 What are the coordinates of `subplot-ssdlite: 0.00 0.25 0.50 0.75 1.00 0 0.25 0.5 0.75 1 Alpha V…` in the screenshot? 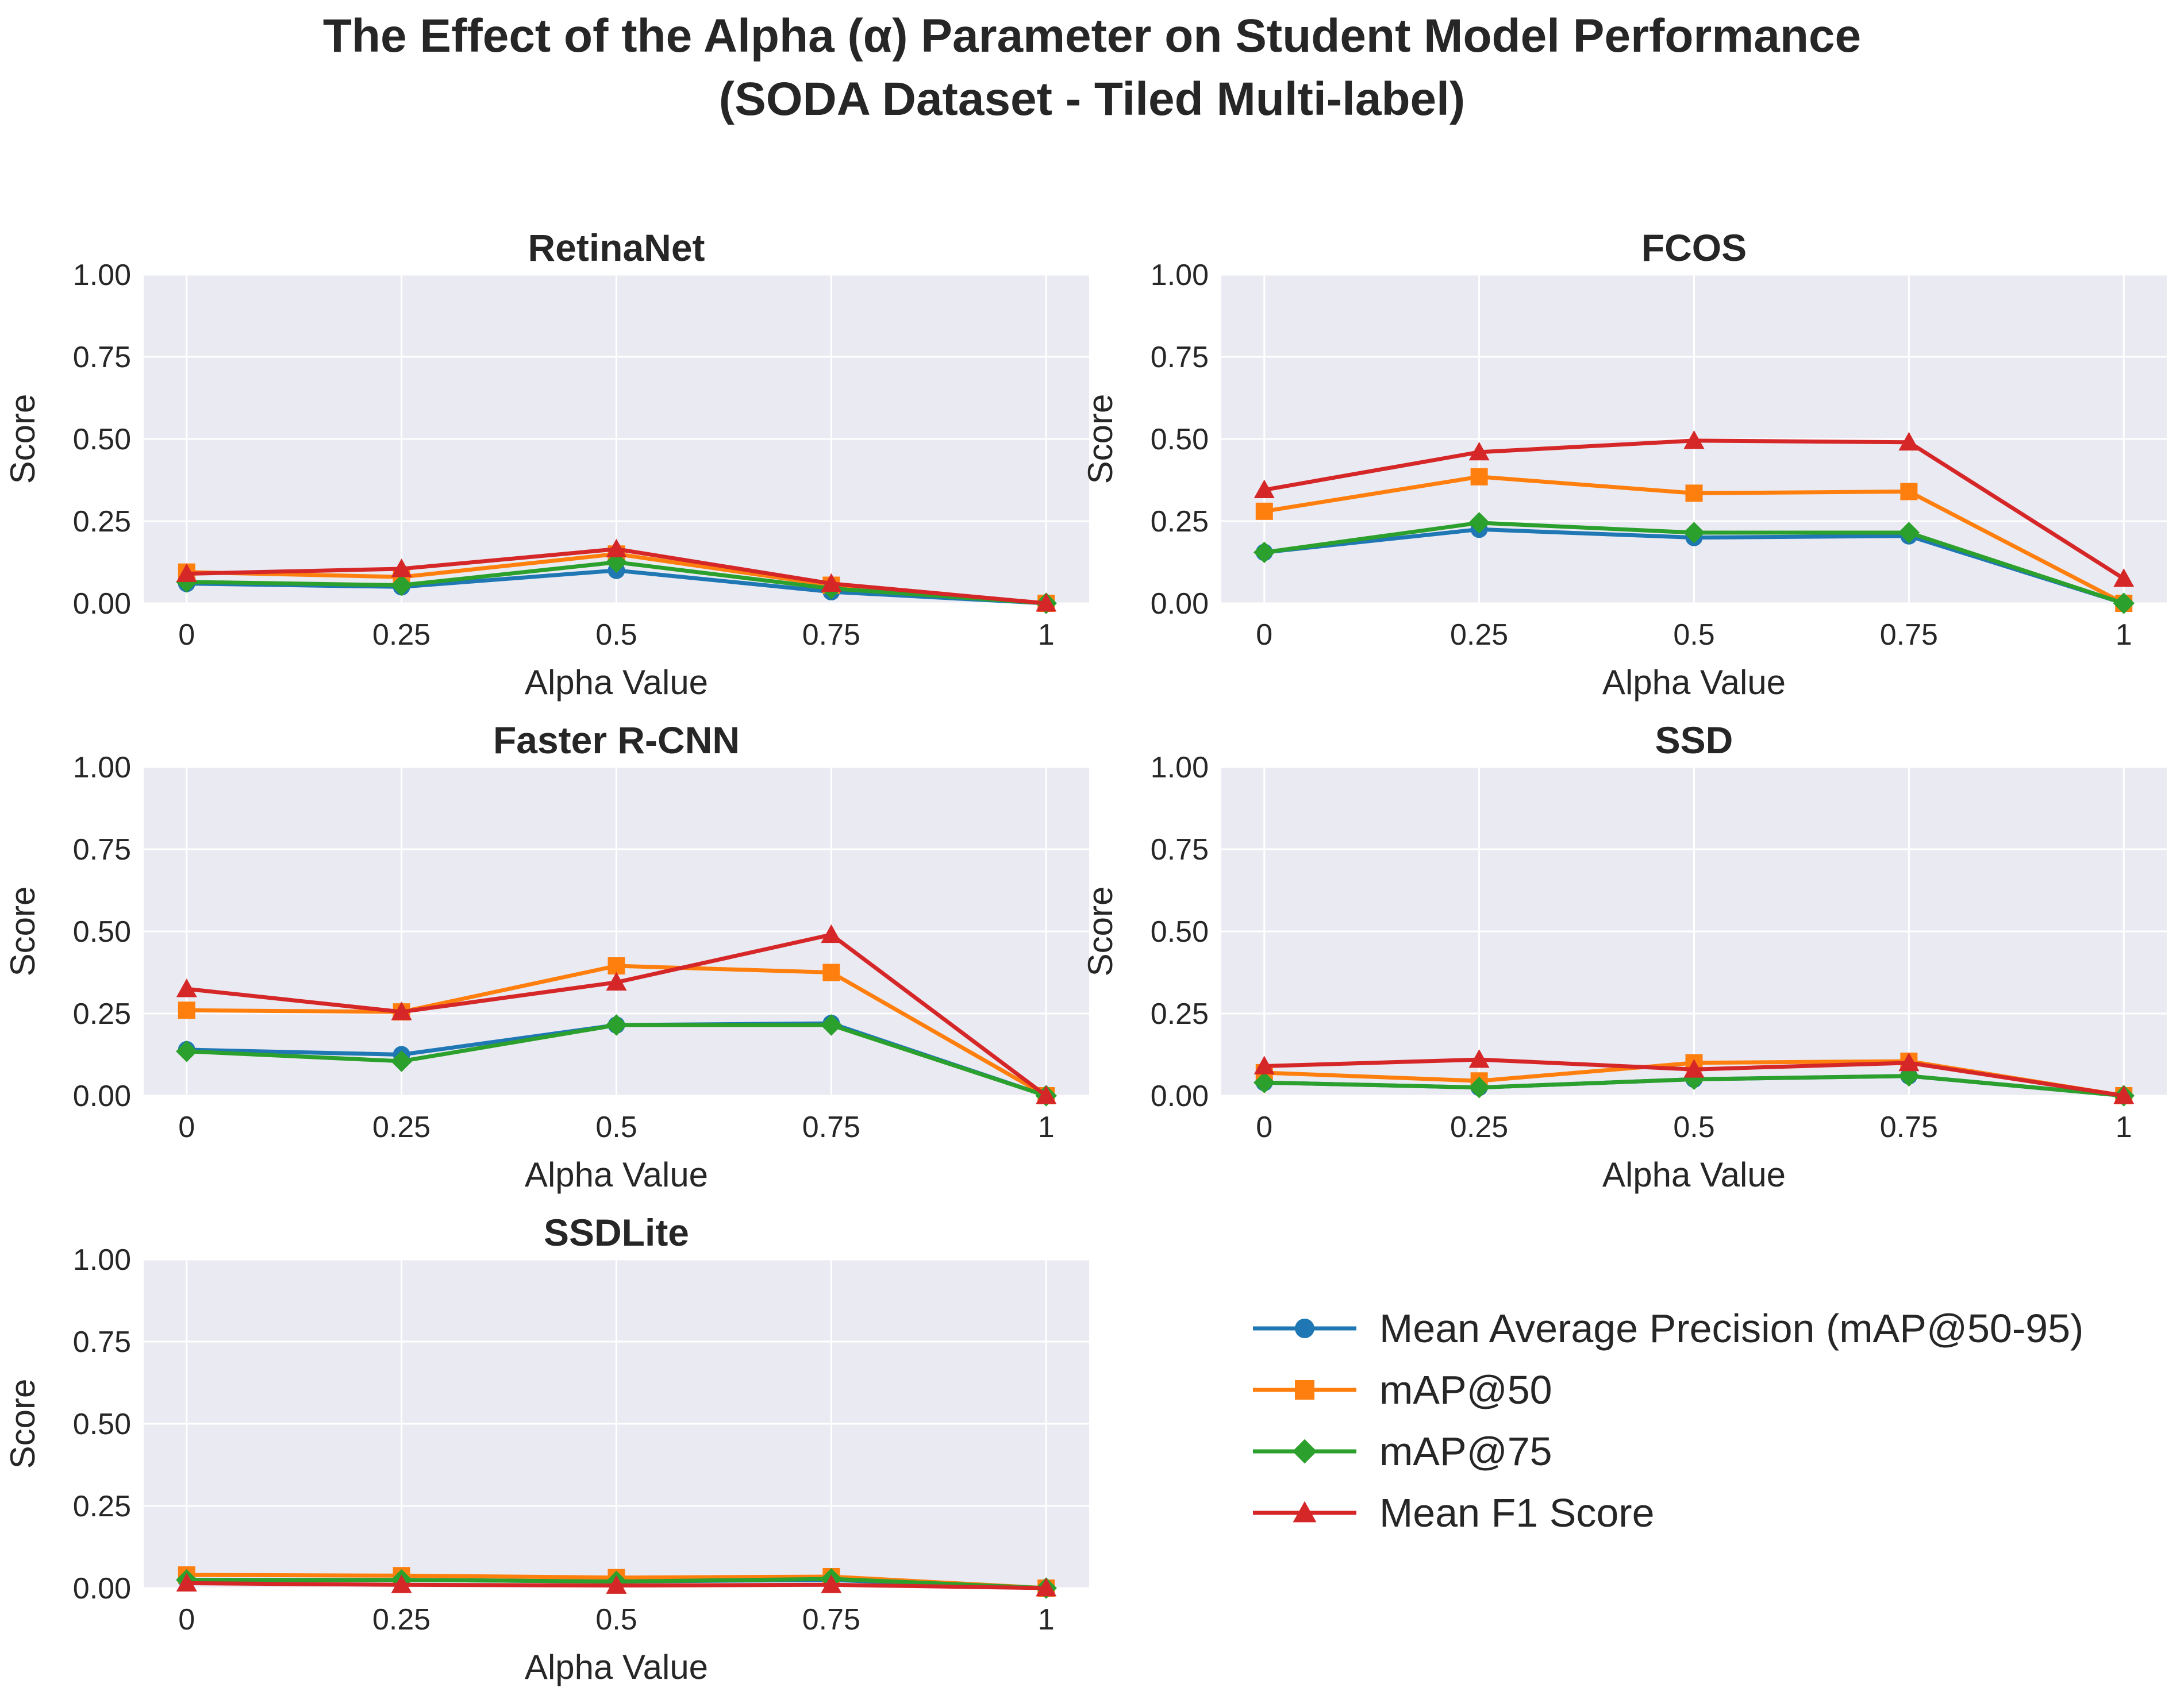 It's located at (546, 1449).